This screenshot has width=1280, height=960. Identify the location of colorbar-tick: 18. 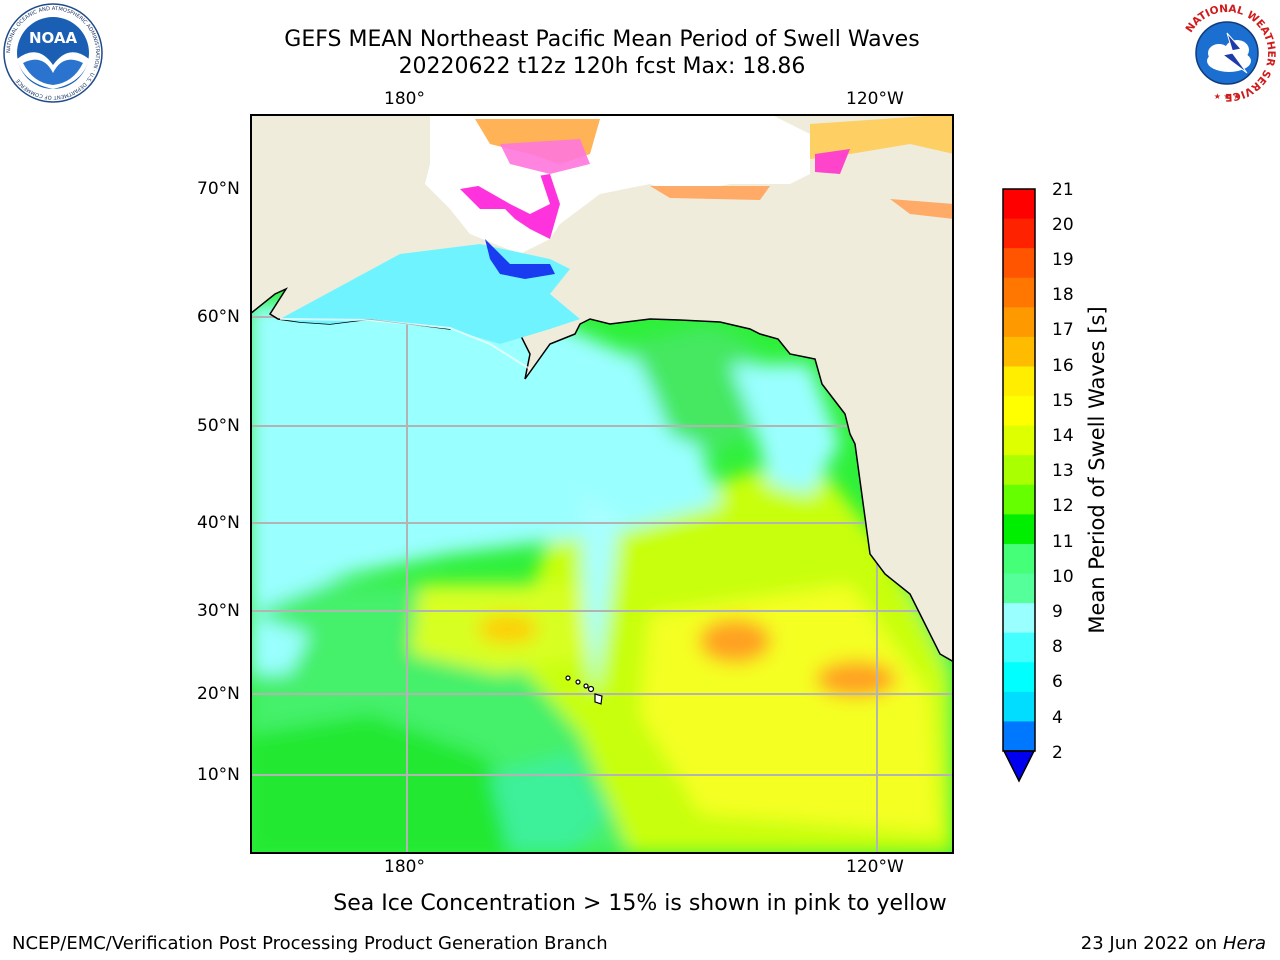
(1063, 295).